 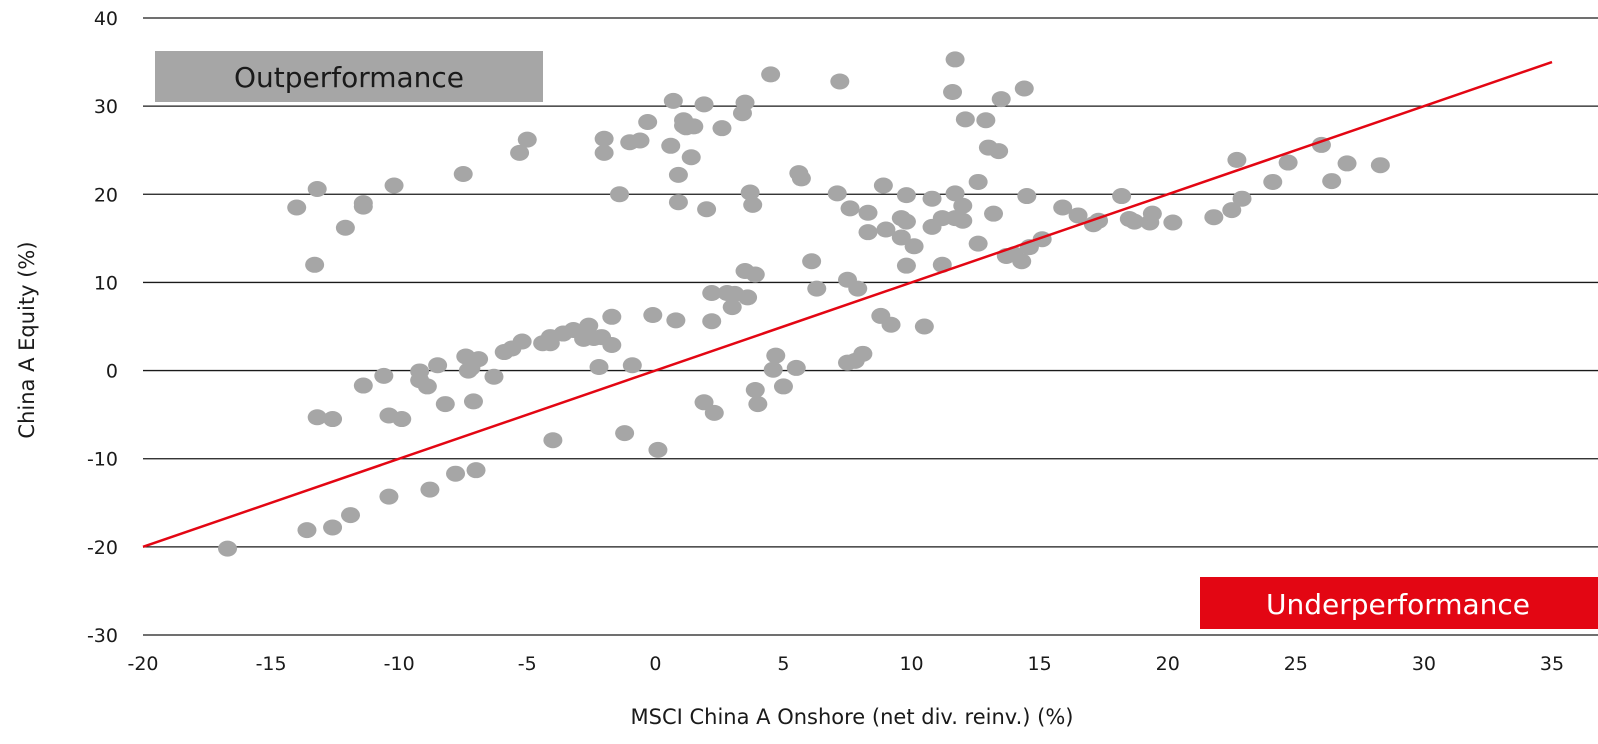 I want to click on y-tick-label: 10, so click(x=106, y=283).